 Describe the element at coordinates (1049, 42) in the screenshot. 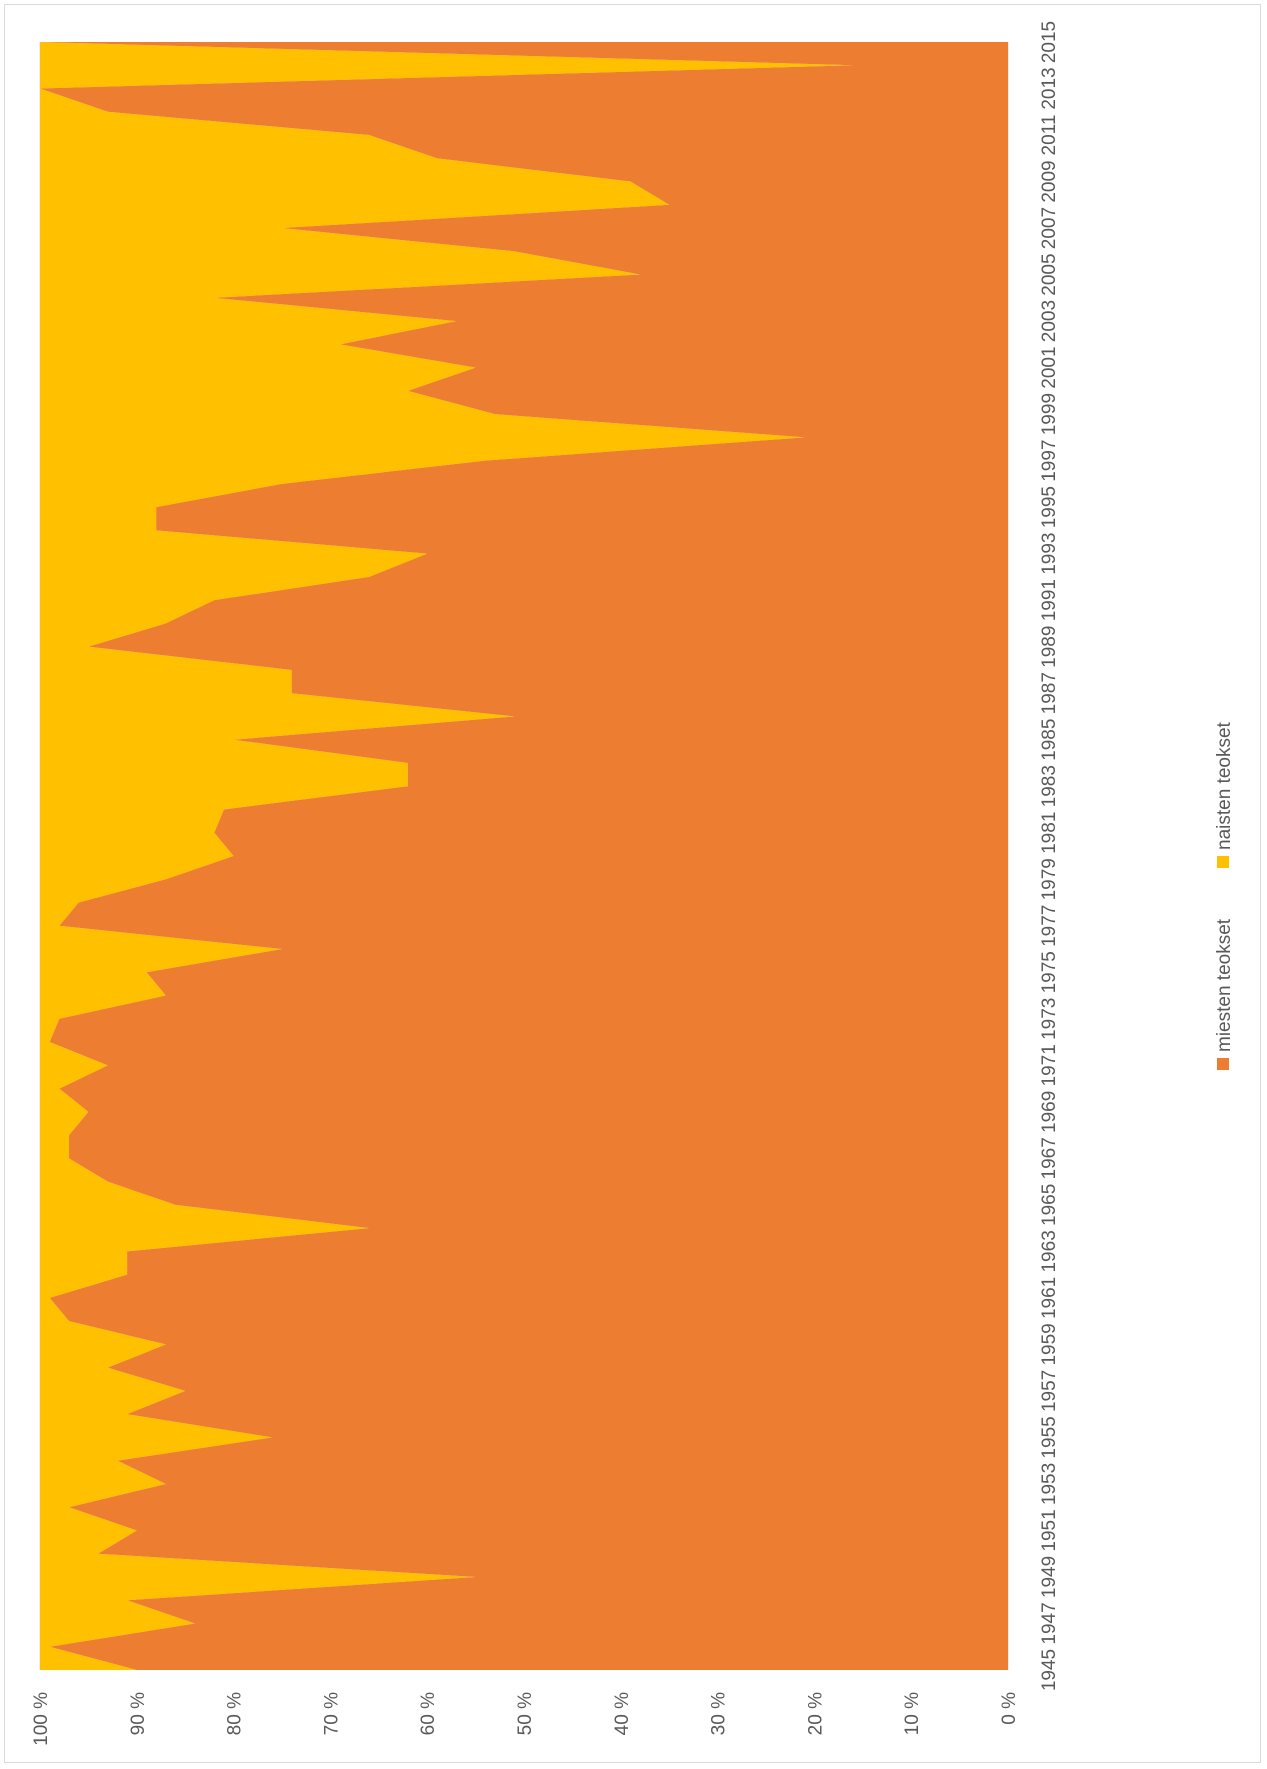

I see `x-tick-label: 2015` at that location.